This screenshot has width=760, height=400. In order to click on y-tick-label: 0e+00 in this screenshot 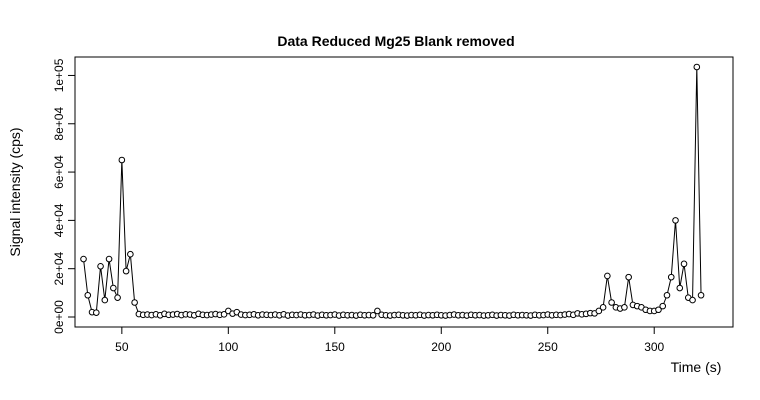, I will do `click(59, 317)`.